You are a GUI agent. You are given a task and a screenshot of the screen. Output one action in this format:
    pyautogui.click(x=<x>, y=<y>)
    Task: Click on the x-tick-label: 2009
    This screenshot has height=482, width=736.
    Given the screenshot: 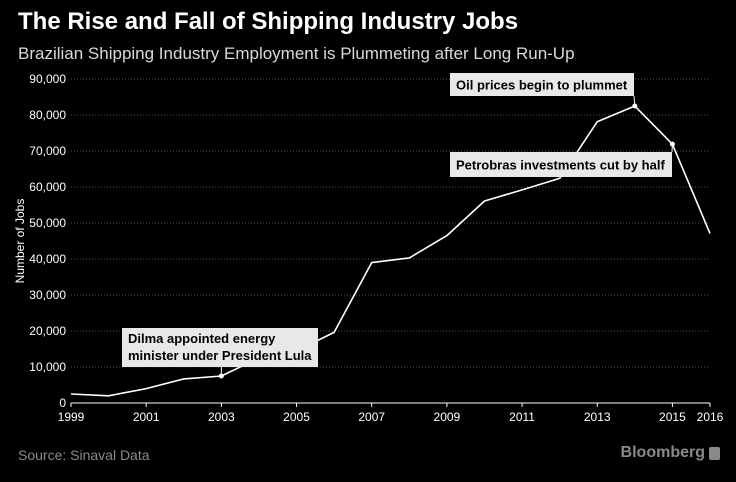 What is the action you would take?
    pyautogui.click(x=447, y=417)
    